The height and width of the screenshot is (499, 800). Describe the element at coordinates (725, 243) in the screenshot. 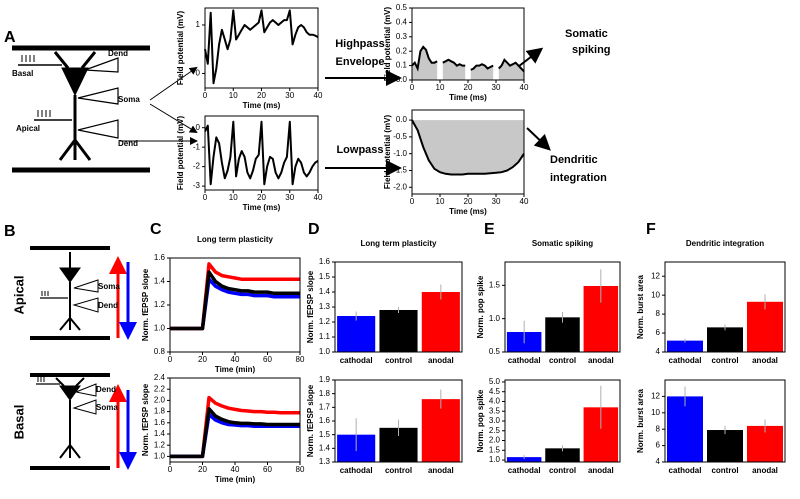

I see `chart-title: Dendritic integration` at that location.